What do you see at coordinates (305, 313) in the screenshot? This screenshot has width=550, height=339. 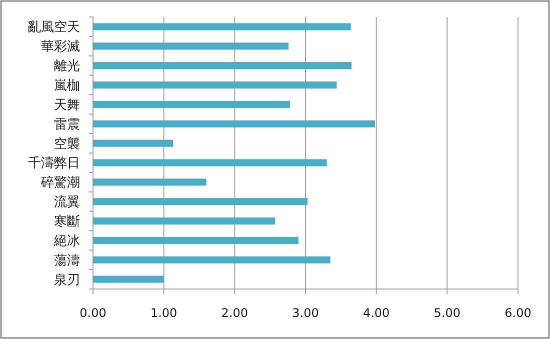 I see `x-tick-label: 3.00` at bounding box center [305, 313].